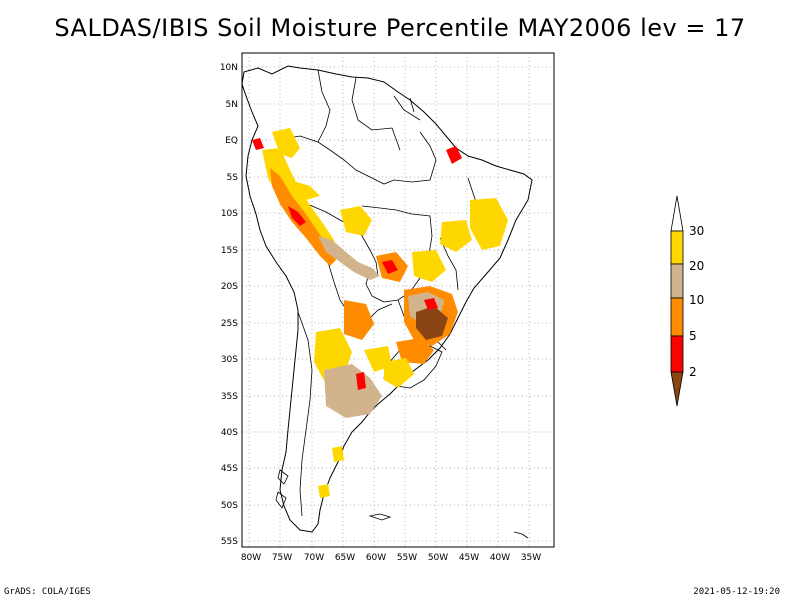  What do you see at coordinates (229, 251) in the screenshot?
I see `lat-tick-label: 15S` at bounding box center [229, 251].